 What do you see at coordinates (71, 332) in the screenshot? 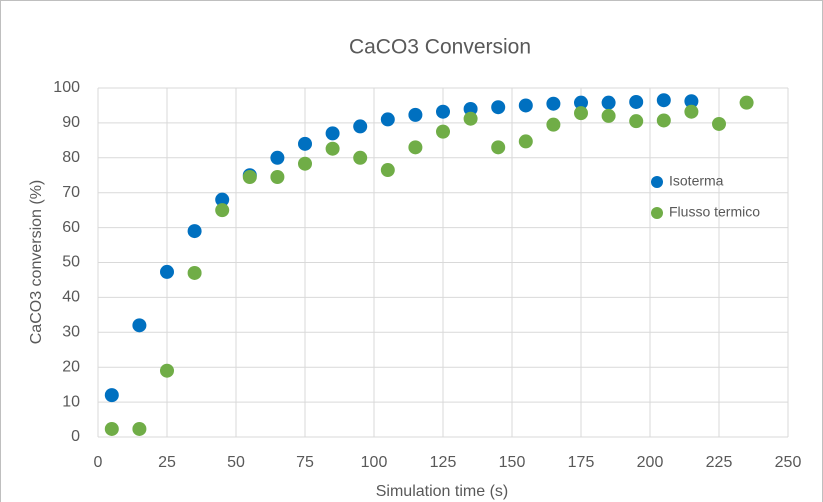
I see `y-tick-label: 30` at bounding box center [71, 332].